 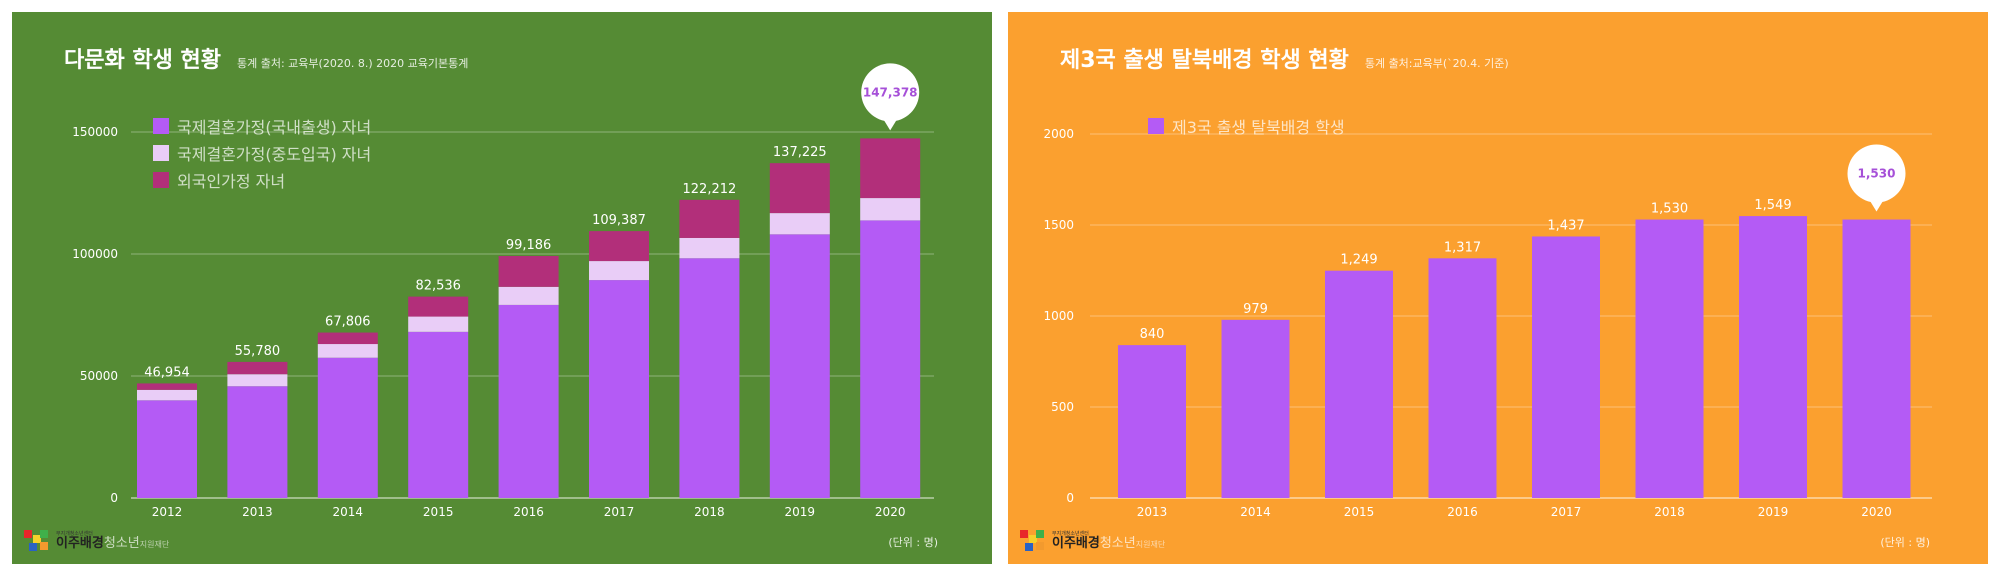 I want to click on legend-label: 국제결혼가정(국내출생) 자녀, so click(x=274, y=127).